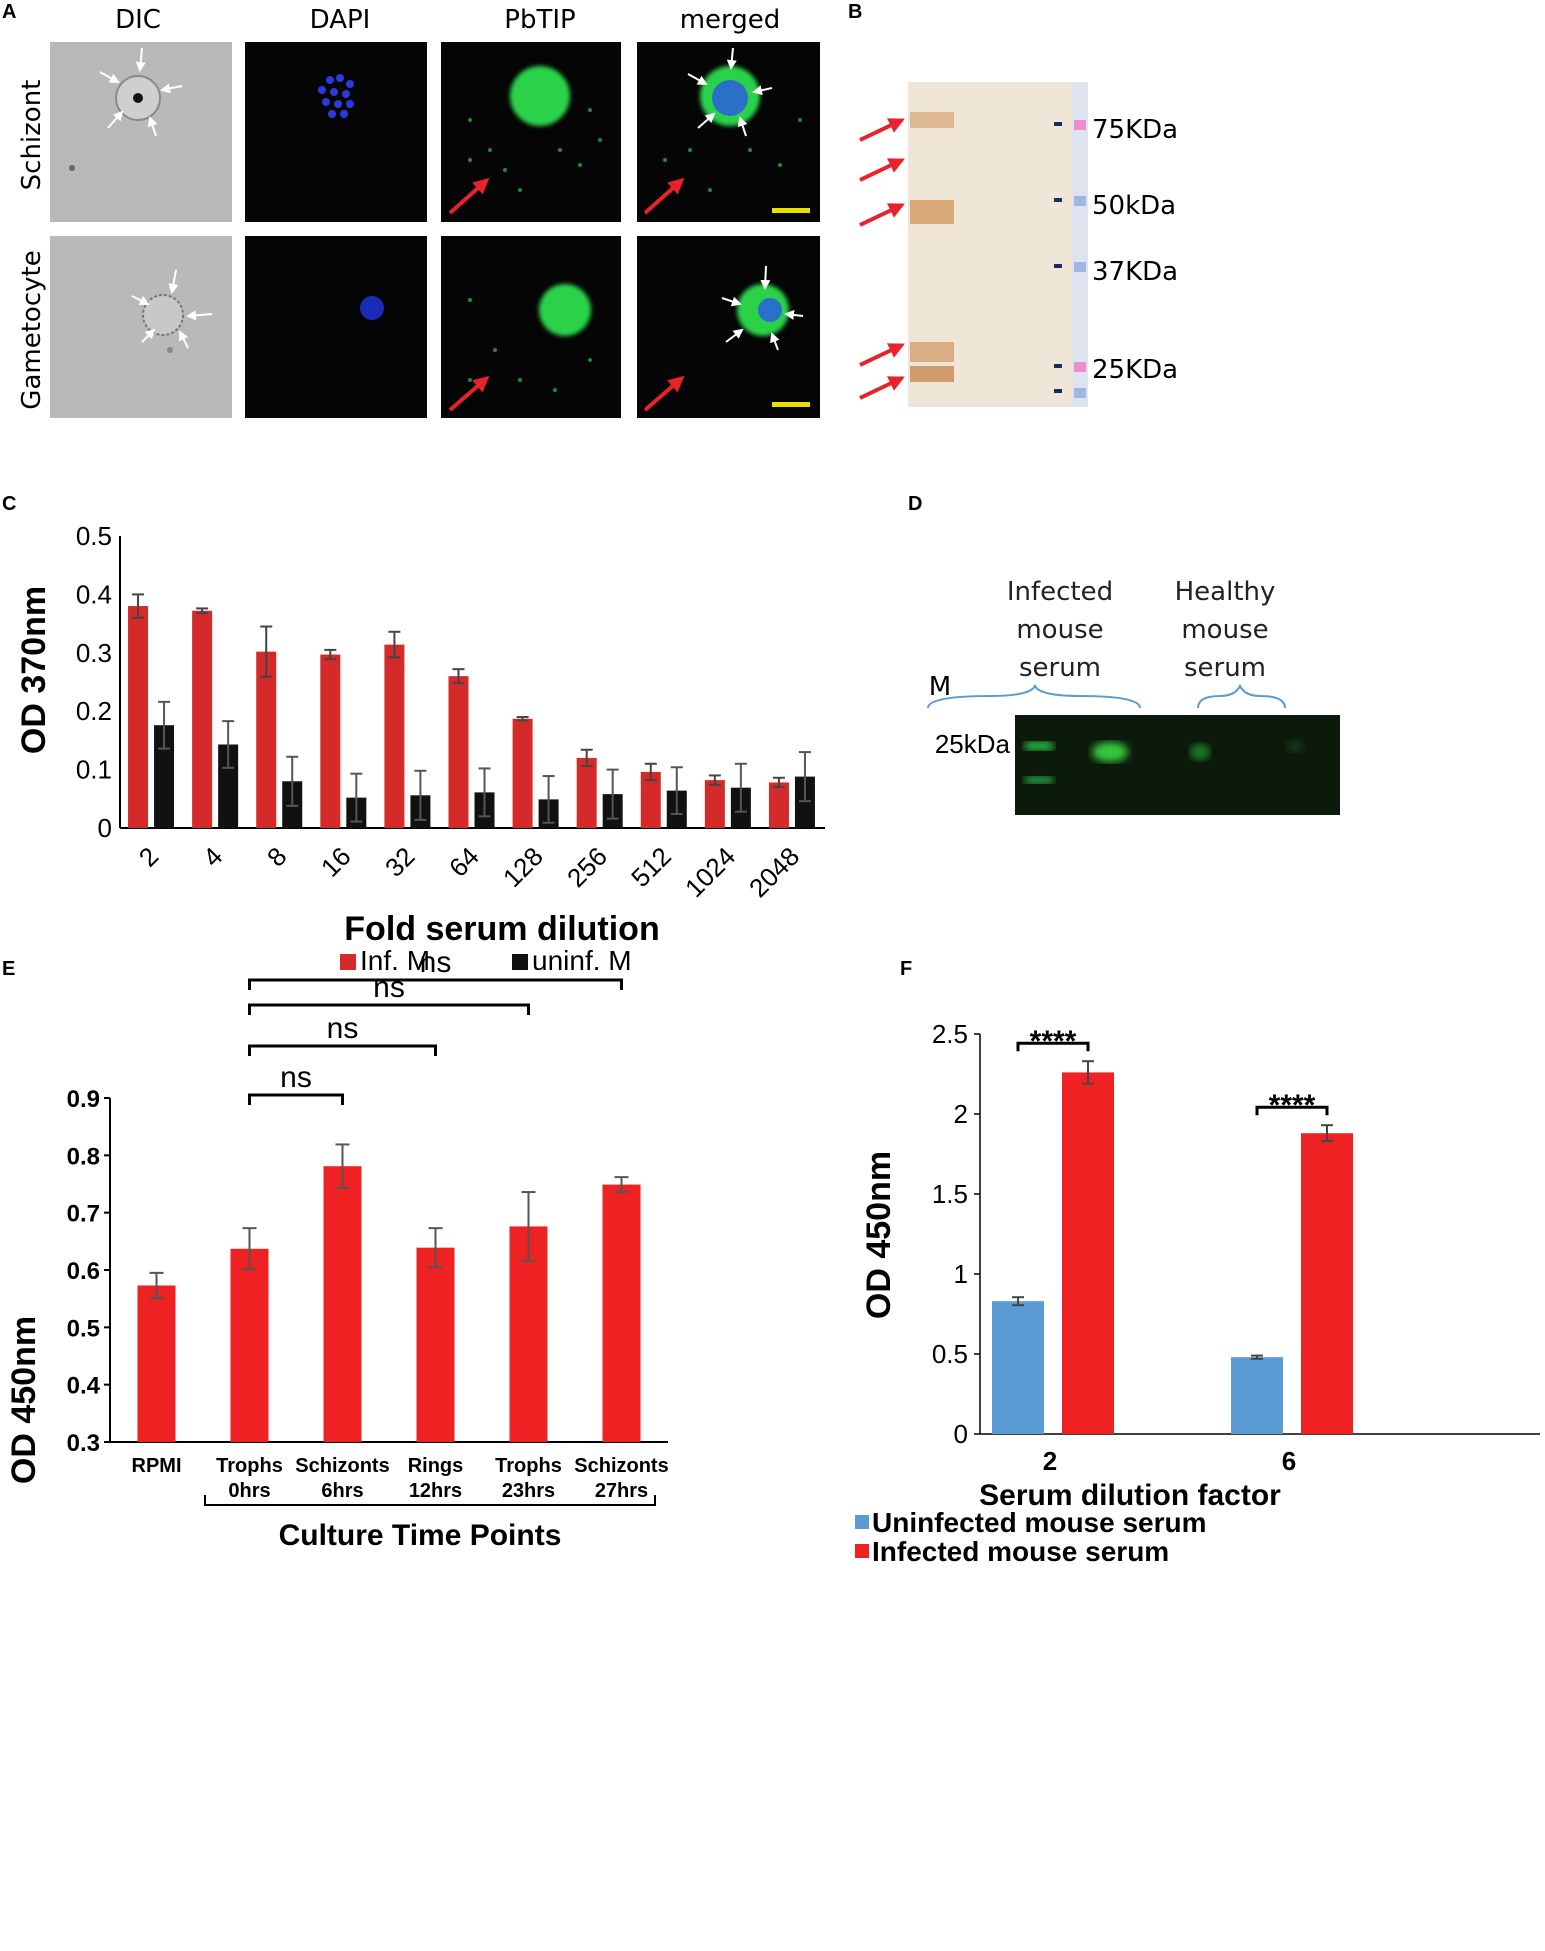 This screenshot has width=1545, height=1951. What do you see at coordinates (1225, 668) in the screenshot?
I see `label-healthy-line3: serum` at bounding box center [1225, 668].